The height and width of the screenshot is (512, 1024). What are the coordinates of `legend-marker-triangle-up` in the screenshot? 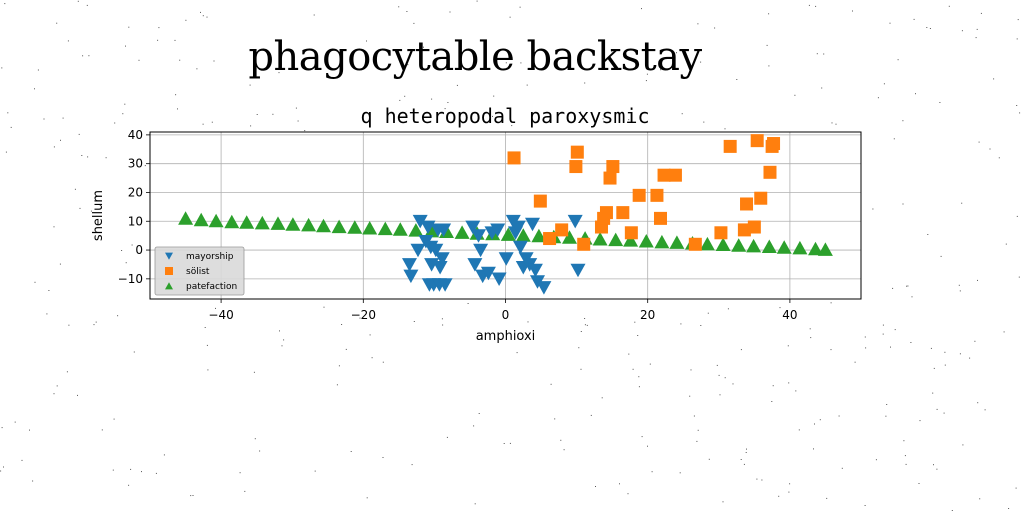 It's located at (169, 286).